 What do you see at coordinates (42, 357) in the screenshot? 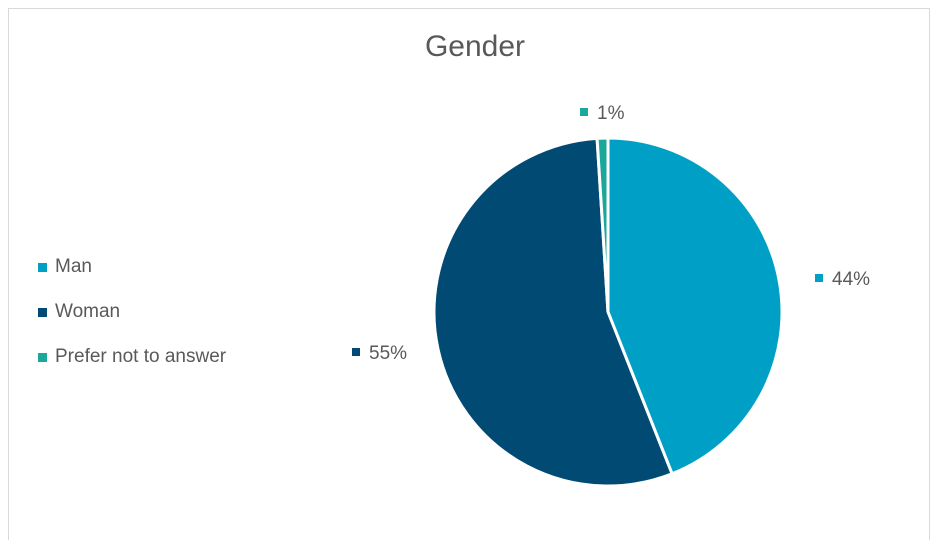
I see `legend-swatch-prefer-not` at bounding box center [42, 357].